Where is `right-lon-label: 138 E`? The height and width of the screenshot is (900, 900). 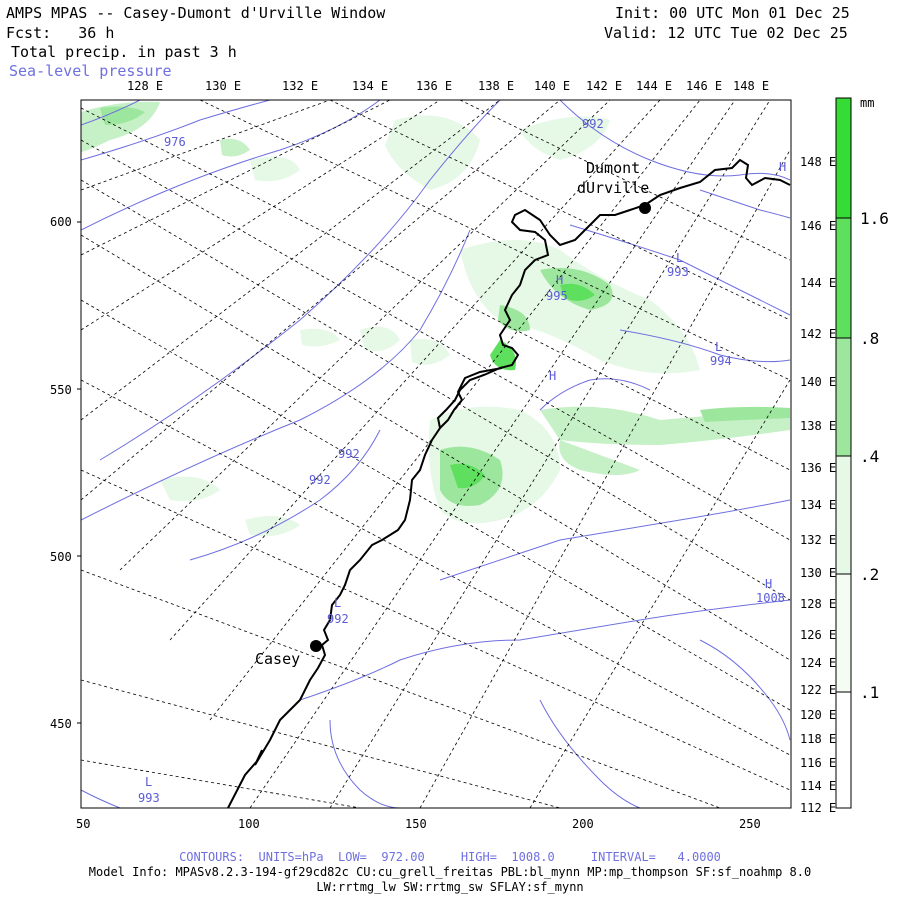
right-lon-label: 138 E is located at coordinates (818, 426).